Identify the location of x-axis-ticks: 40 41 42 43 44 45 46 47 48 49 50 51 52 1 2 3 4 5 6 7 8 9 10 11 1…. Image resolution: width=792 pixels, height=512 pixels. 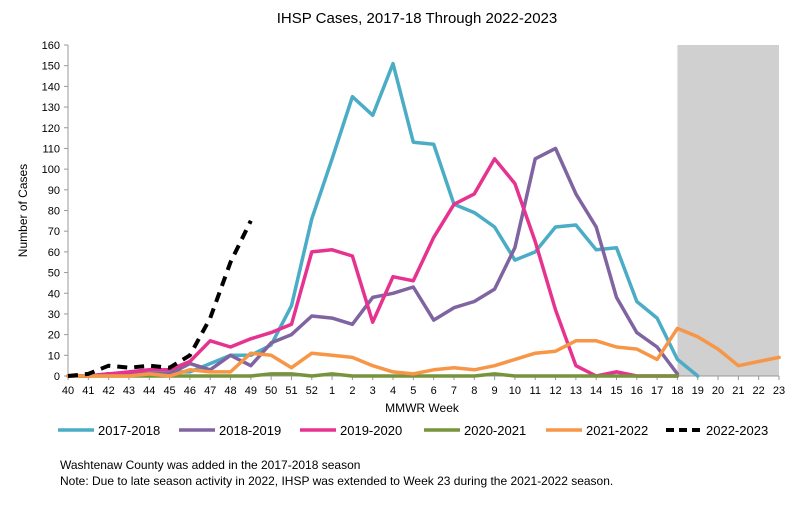
(423, 386).